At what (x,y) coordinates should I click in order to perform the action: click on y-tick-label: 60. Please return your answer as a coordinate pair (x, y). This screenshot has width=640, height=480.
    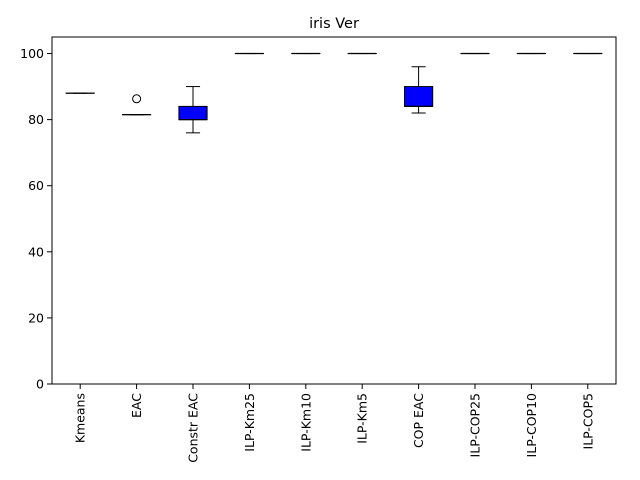
    Looking at the image, I should click on (36, 185).